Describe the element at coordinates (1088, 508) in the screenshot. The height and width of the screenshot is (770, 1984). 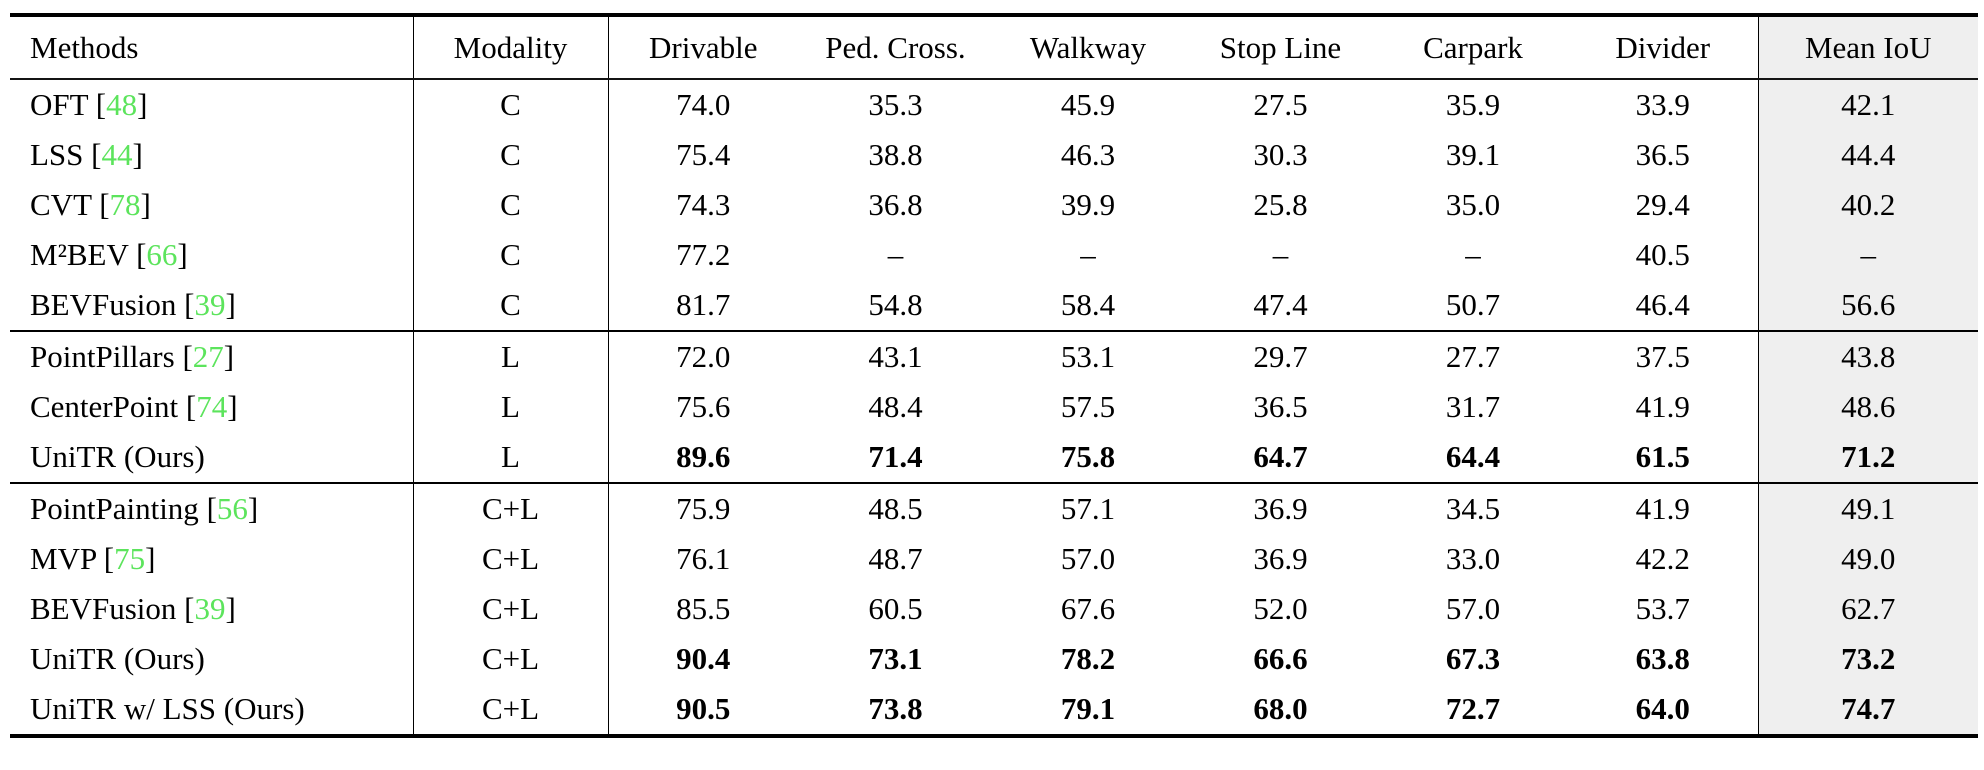
I see `score-cell: 57.1` at that location.